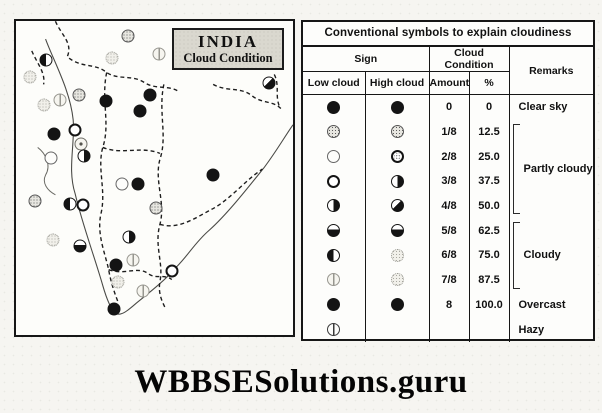  I want to click on percent-value: 87.5, so click(488, 280).